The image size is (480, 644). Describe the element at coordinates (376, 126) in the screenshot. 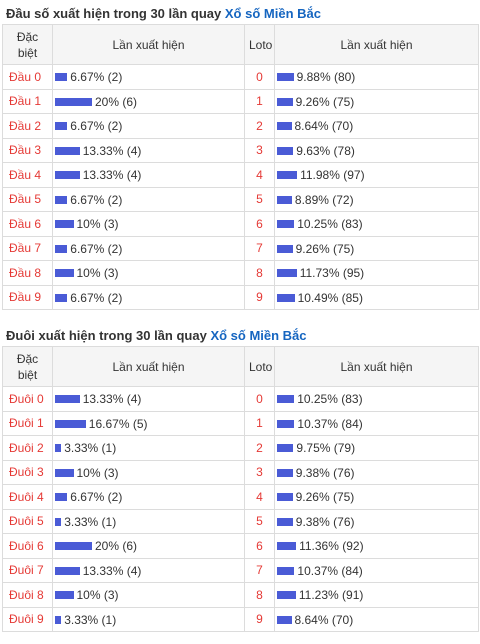

I see `loto-count-cell: 8.64% (70)` at that location.